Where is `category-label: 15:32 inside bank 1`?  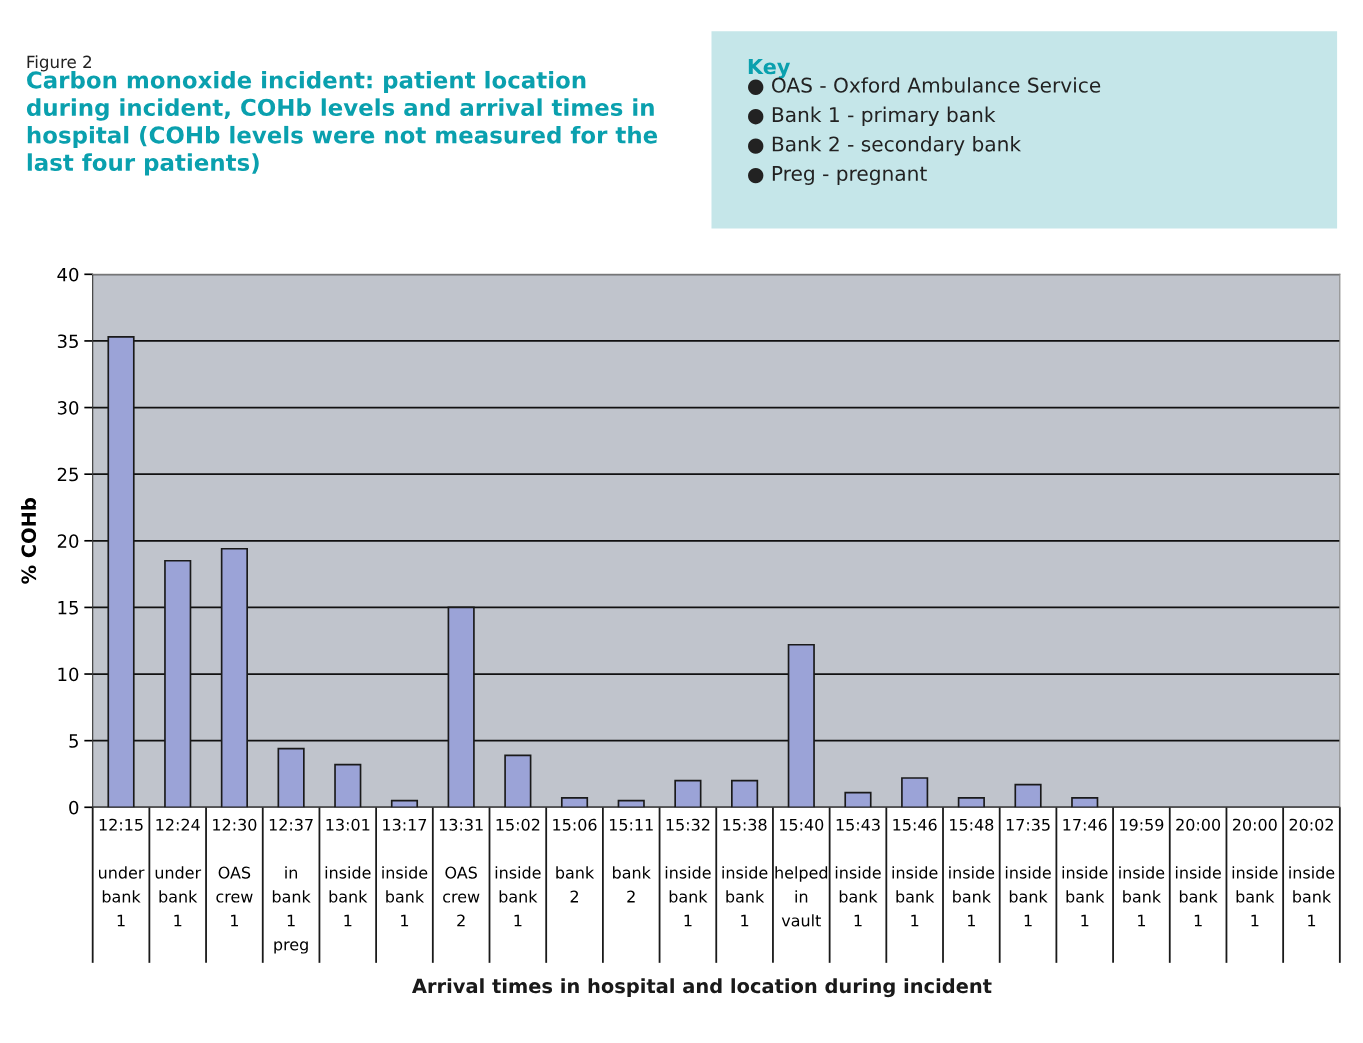
category-label: 15:32 inside bank 1 is located at coordinates (688, 872).